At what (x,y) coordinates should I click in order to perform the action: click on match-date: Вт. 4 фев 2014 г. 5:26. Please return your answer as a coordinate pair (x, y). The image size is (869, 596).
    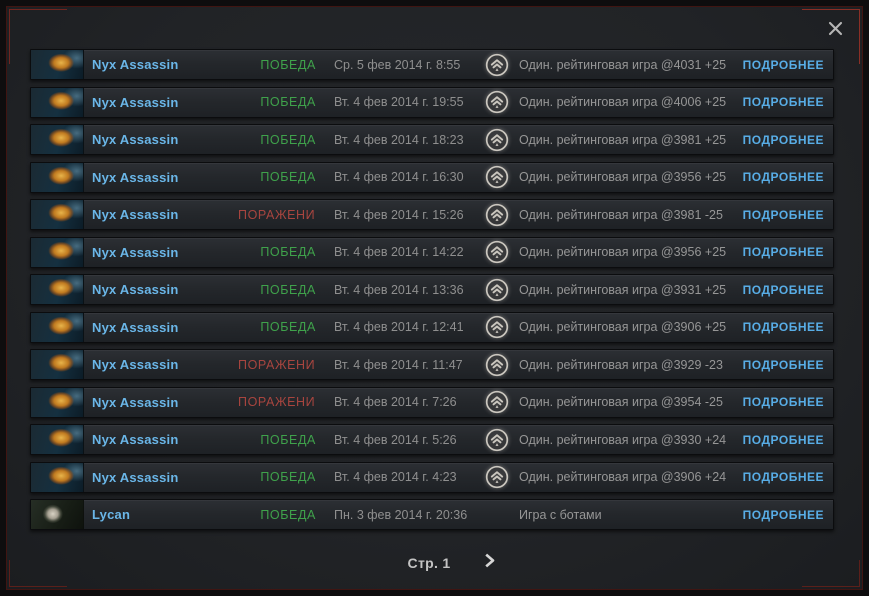
    Looking at the image, I should click on (395, 439).